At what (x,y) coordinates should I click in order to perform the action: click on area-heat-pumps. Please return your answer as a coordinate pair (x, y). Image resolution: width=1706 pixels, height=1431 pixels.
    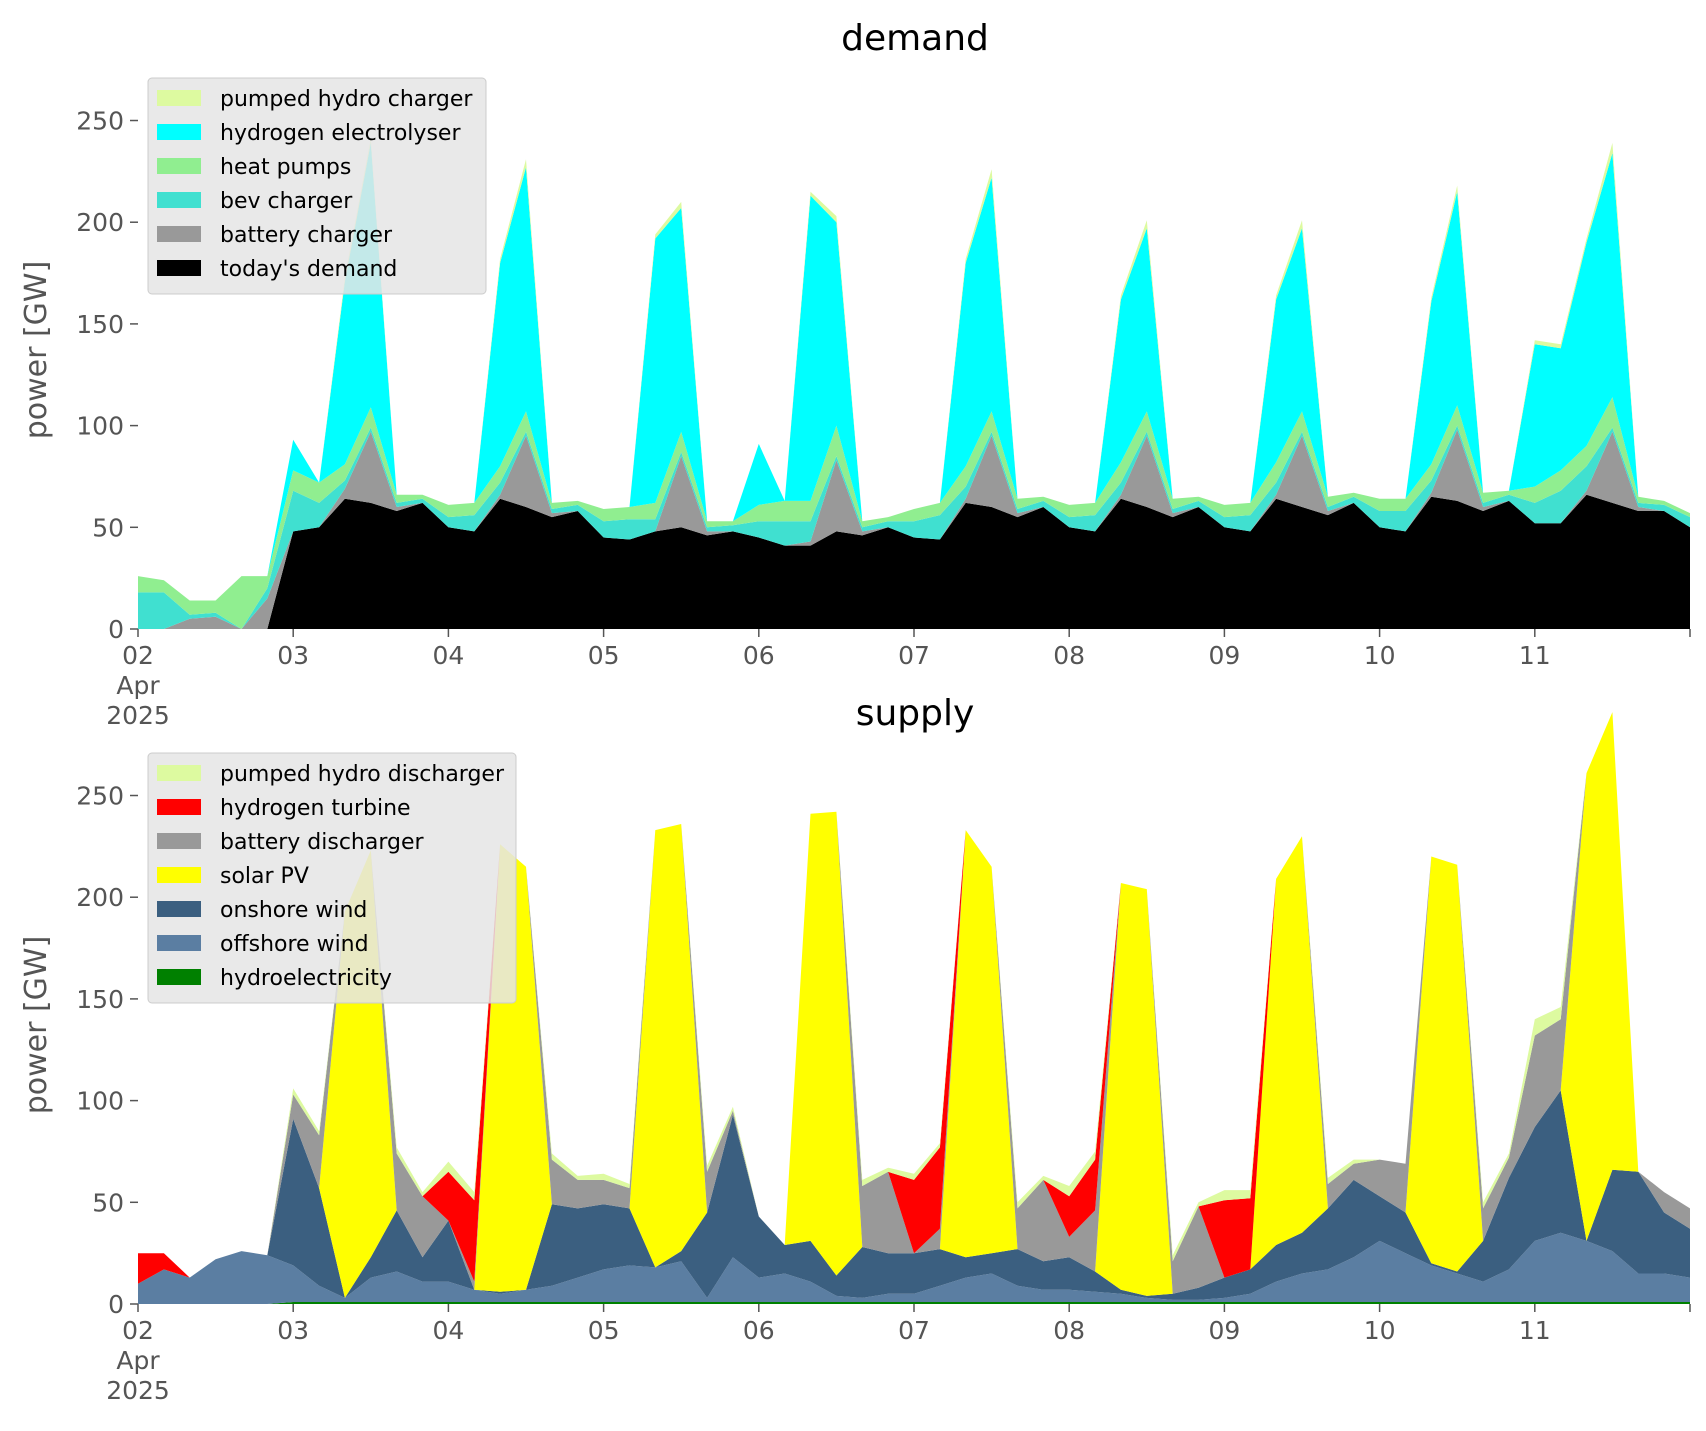
    Looking at the image, I should click on (914, 513).